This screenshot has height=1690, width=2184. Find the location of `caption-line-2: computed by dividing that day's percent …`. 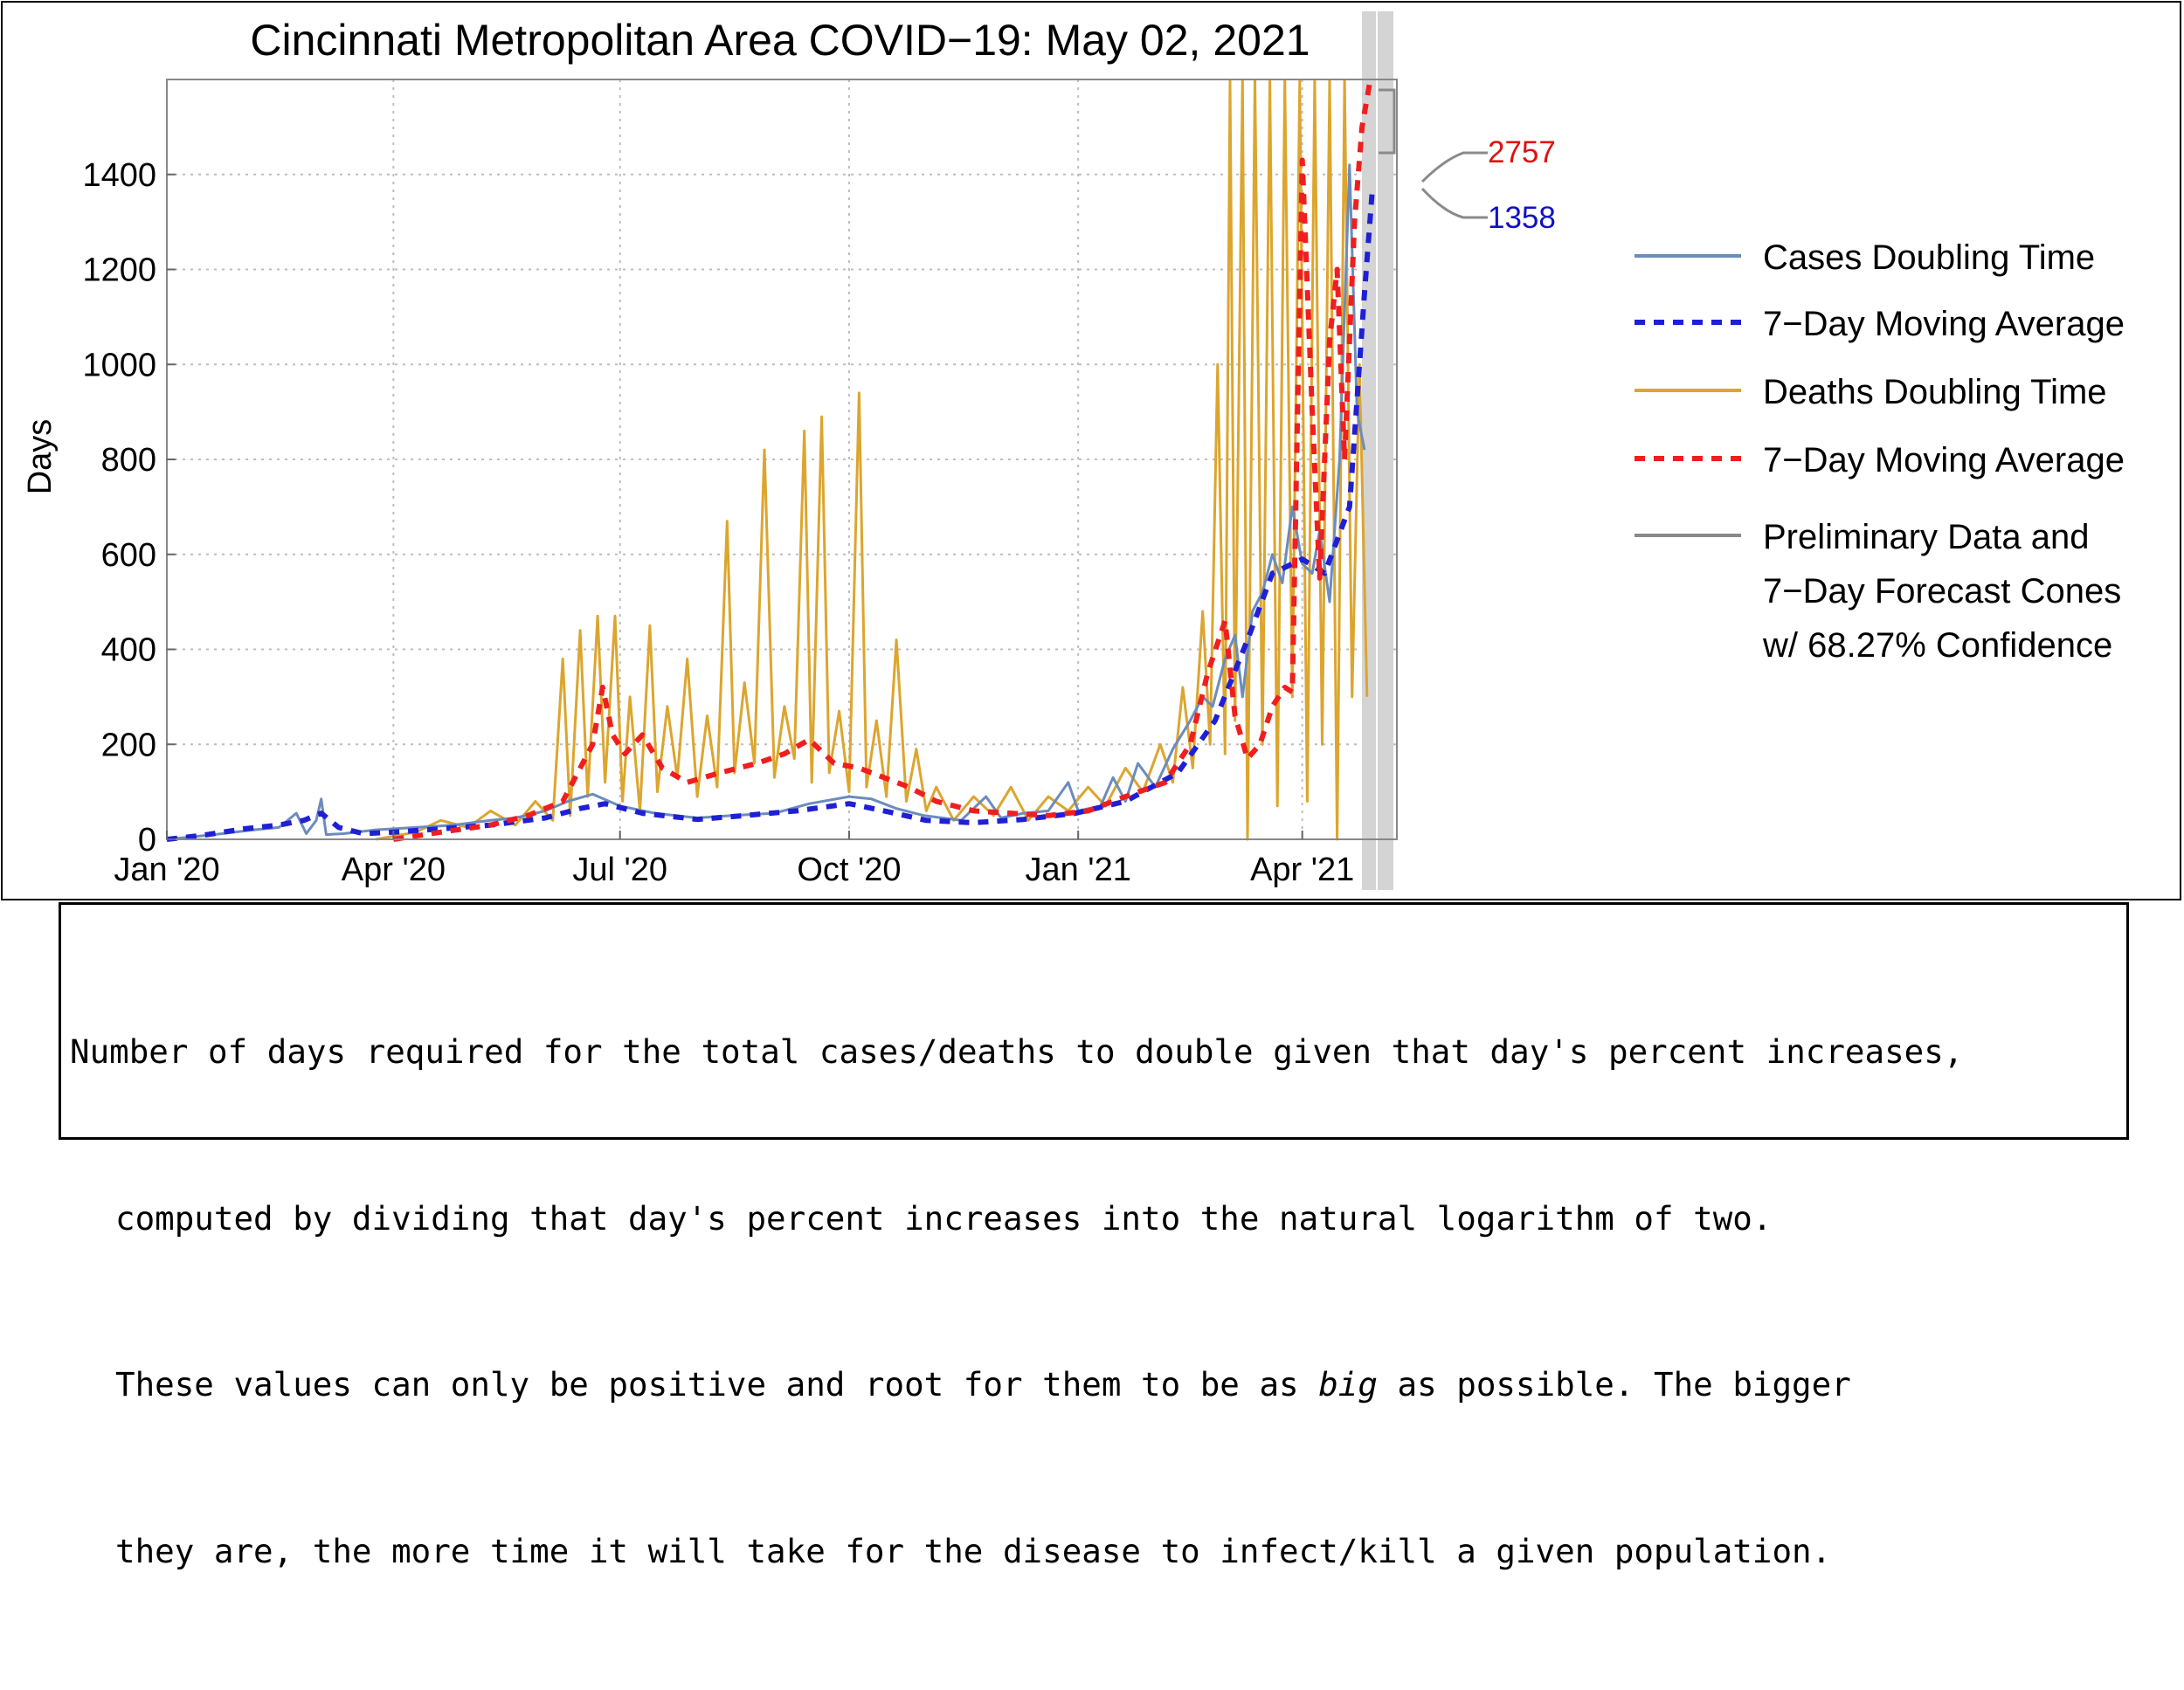

caption-line-2: computed by dividing that day's percent … is located at coordinates (944, 1218).